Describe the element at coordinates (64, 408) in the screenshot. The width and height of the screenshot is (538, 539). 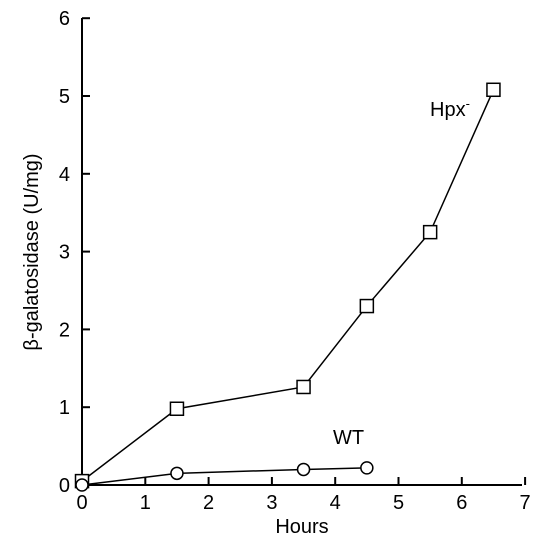
I see `y-tick-label: 1` at that location.